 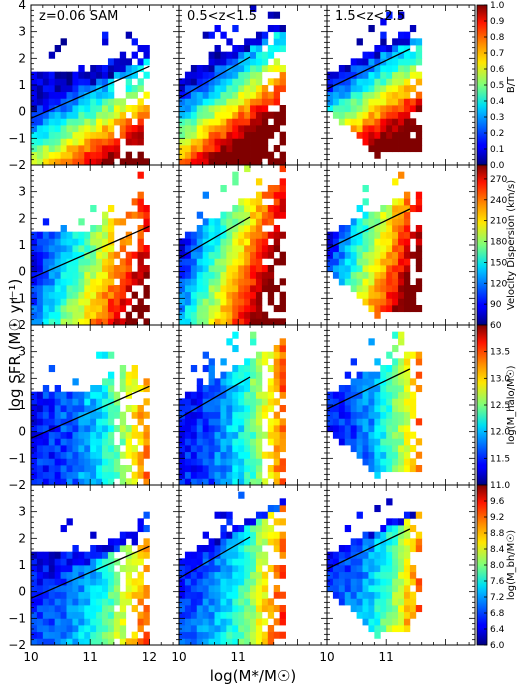 What do you see at coordinates (238, 657) in the screenshot?
I see `x-tick-label: 11` at bounding box center [238, 657].